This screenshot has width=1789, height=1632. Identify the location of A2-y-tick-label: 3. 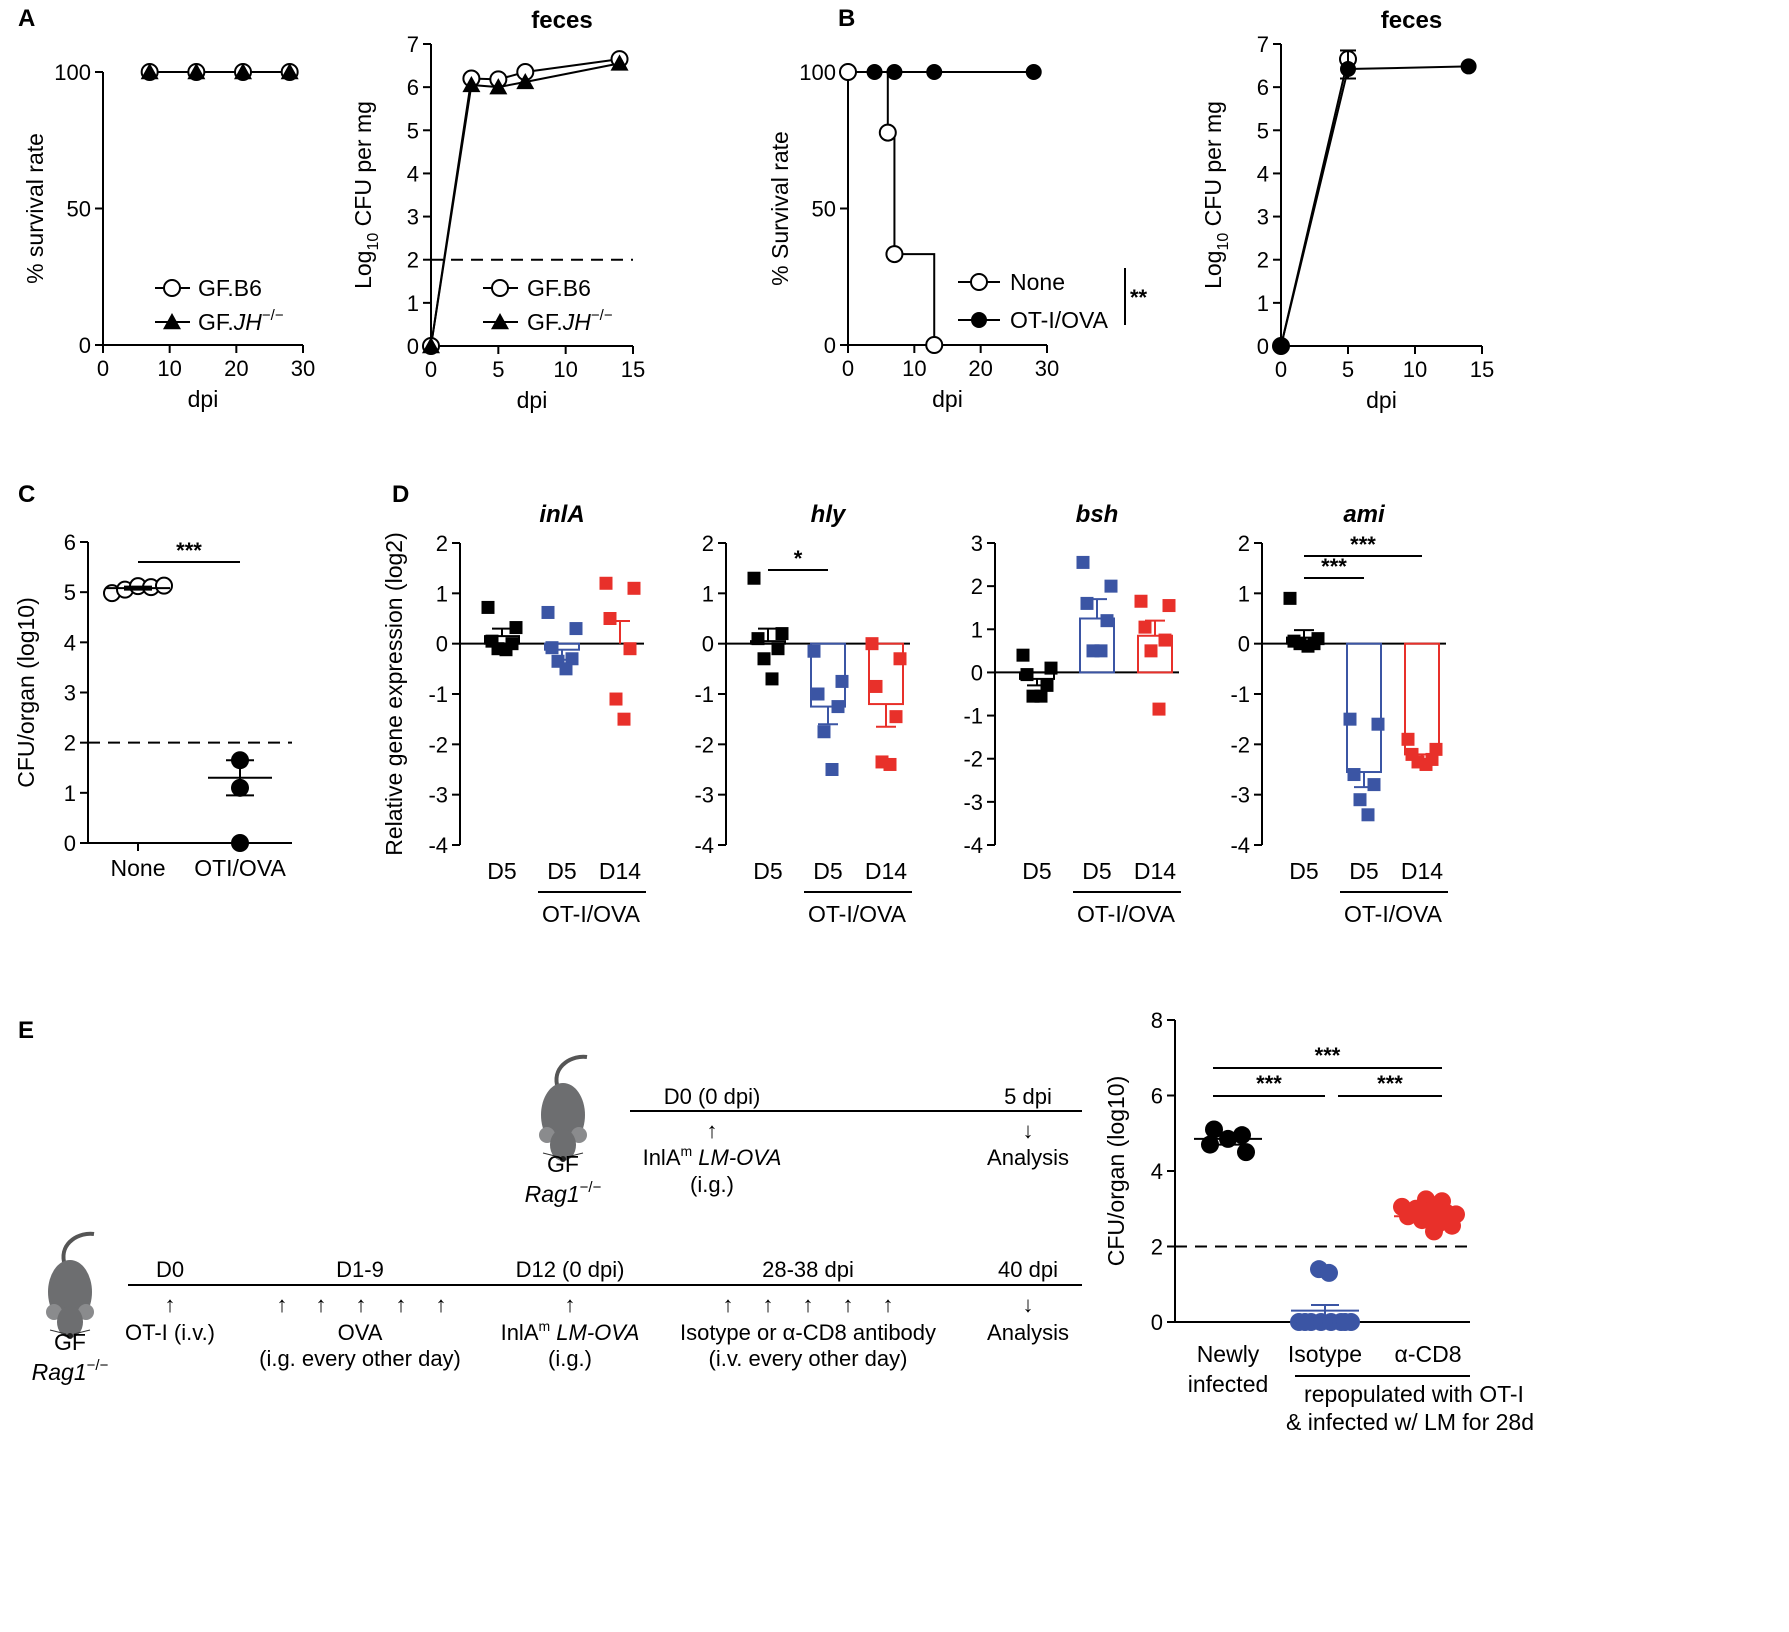
(413, 217).